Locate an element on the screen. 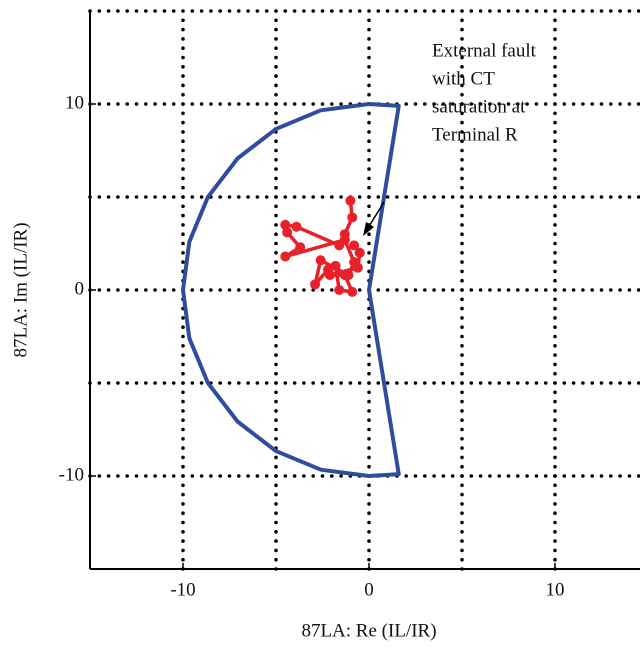 This screenshot has height=652, width=640. annotation: Terminal R is located at coordinates (475, 134).